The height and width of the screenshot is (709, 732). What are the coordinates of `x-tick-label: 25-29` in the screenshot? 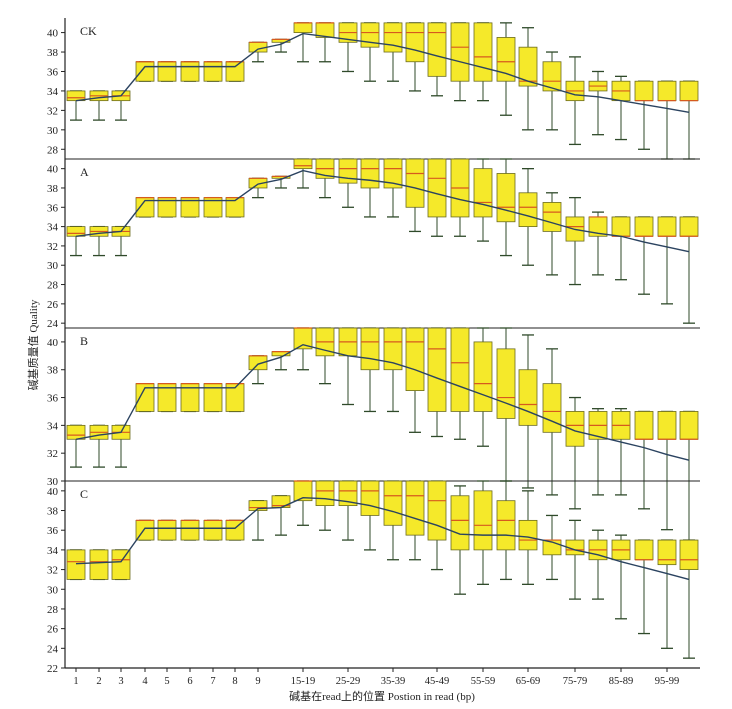 It's located at (348, 681).